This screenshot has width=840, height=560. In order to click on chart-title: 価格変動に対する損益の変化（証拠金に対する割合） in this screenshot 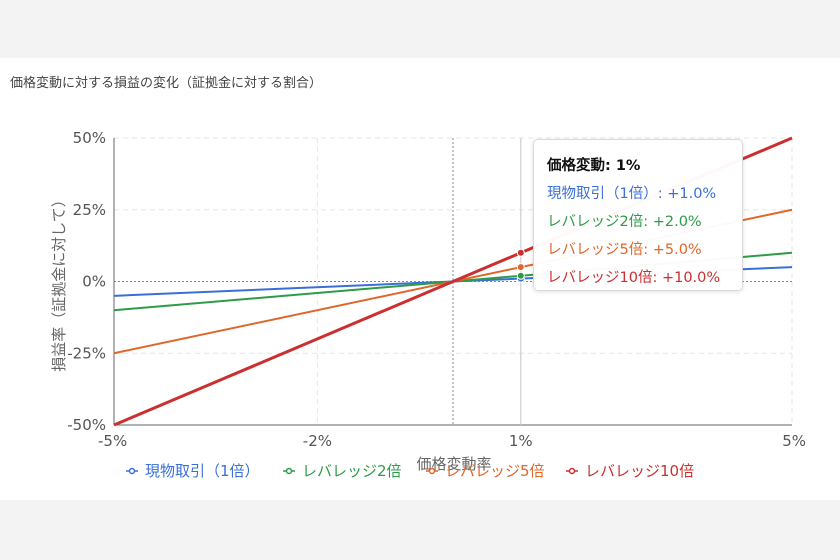, I will do `click(166, 83)`.